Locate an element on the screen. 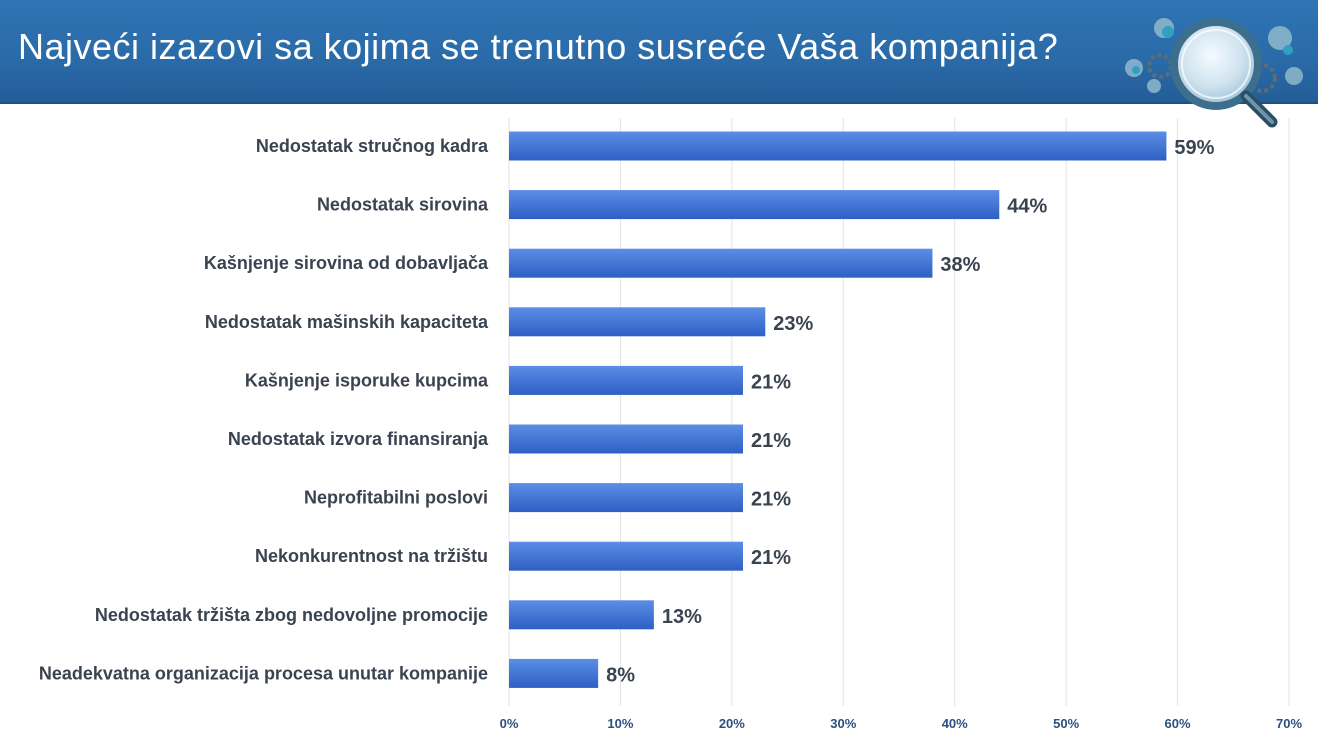  value-label: 23% is located at coordinates (793, 324).